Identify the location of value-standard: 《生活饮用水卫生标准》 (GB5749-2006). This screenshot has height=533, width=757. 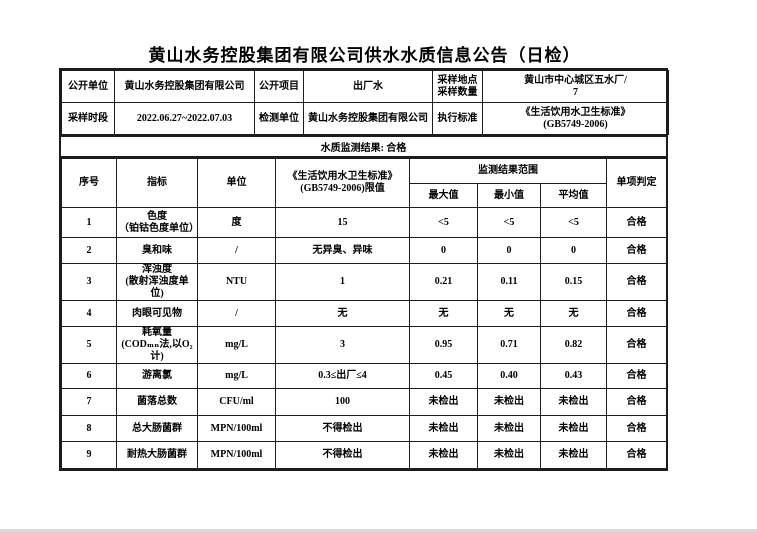
(575, 118).